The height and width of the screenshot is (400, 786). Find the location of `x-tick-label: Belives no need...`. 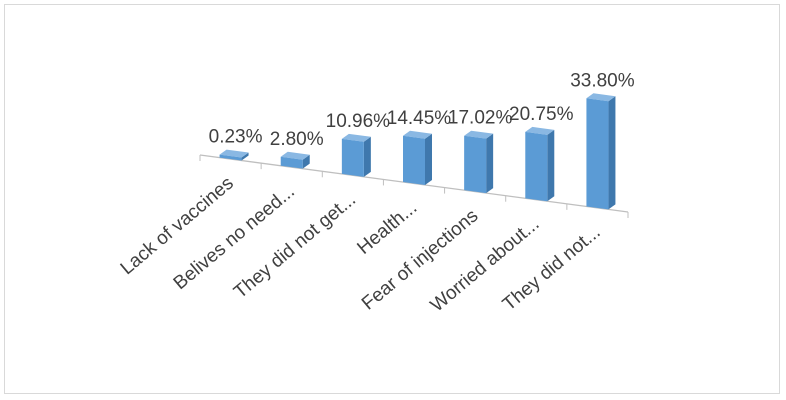

x-tick-label: Belives no need... is located at coordinates (234, 237).